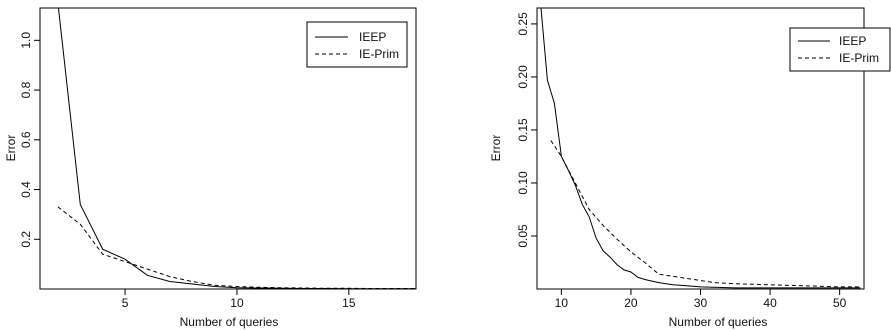 The width and height of the screenshot is (891, 331). I want to click on right-legend-box, so click(840, 49).